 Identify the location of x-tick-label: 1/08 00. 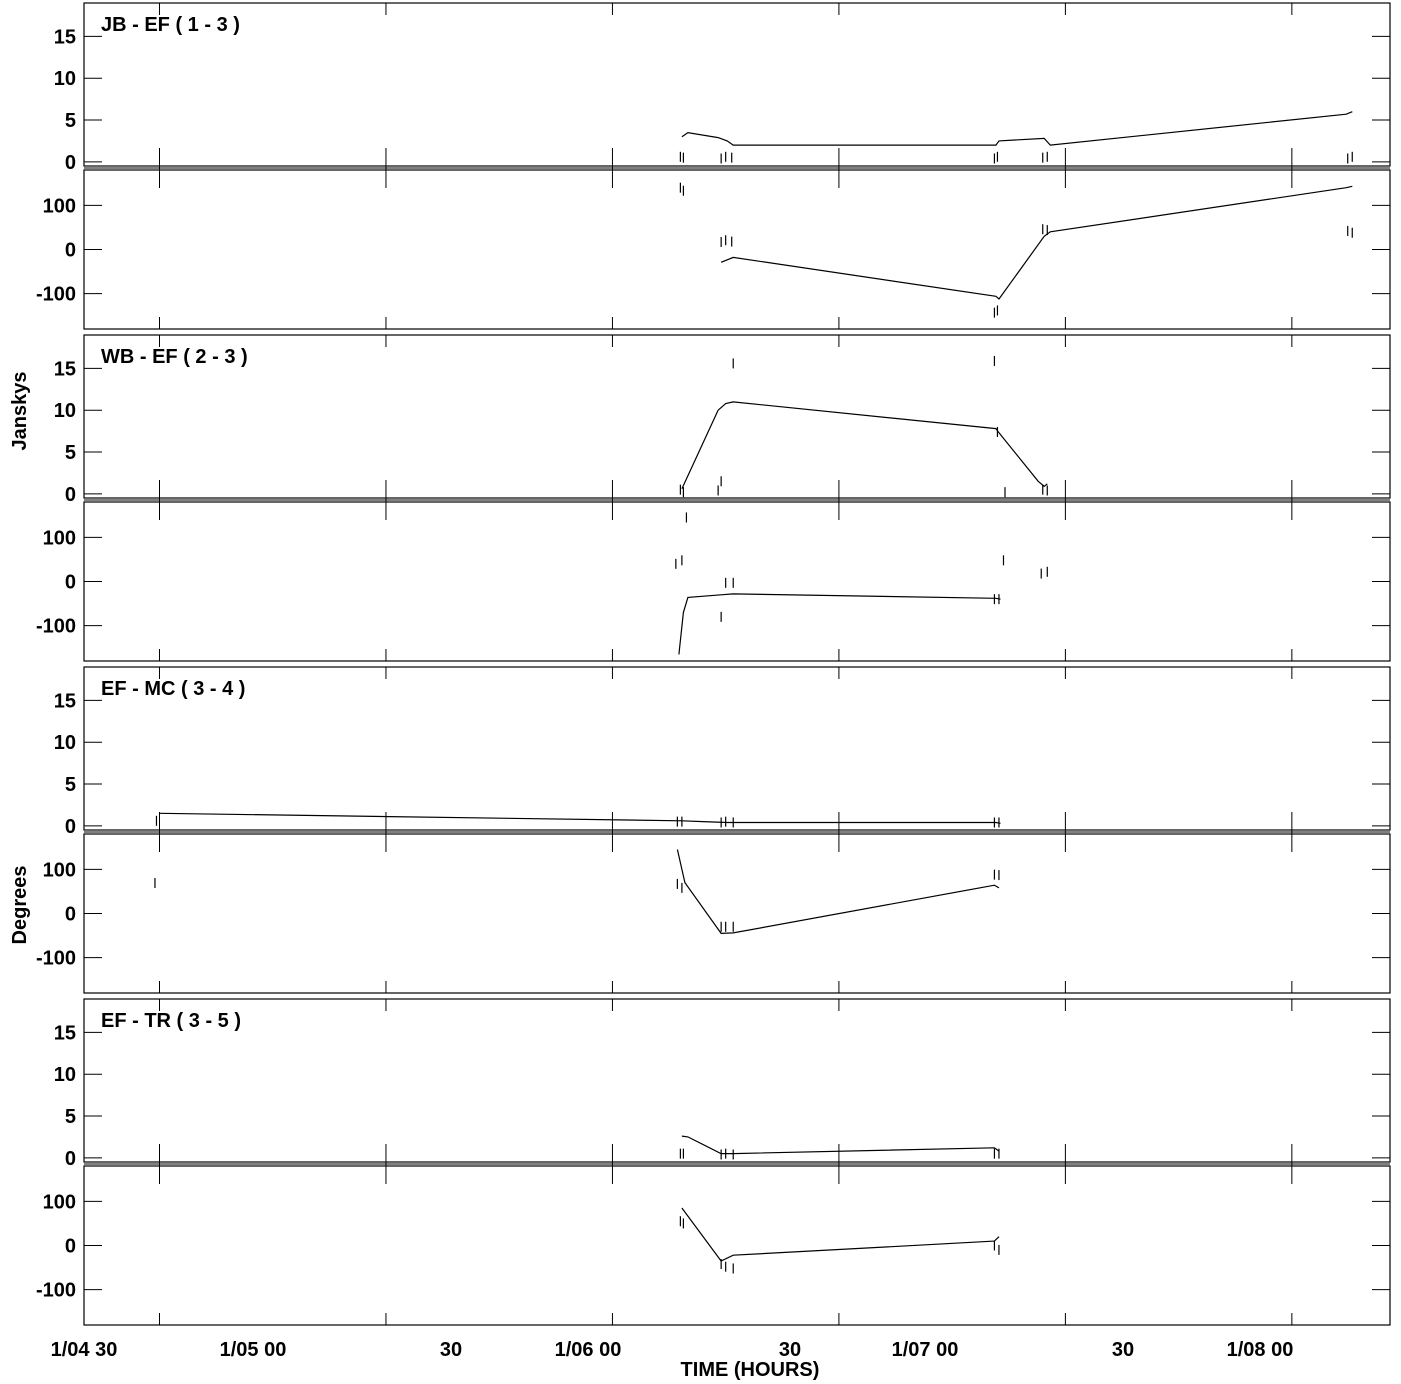
(1260, 1350).